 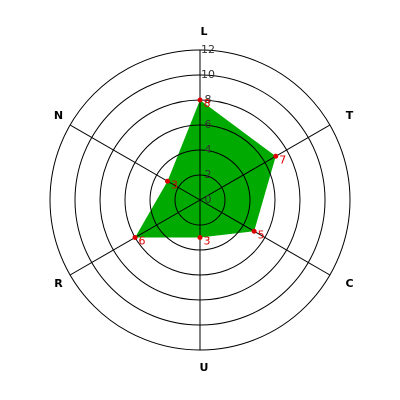 What do you see at coordinates (208, 199) in the screenshot?
I see `tick-label: 0` at bounding box center [208, 199].